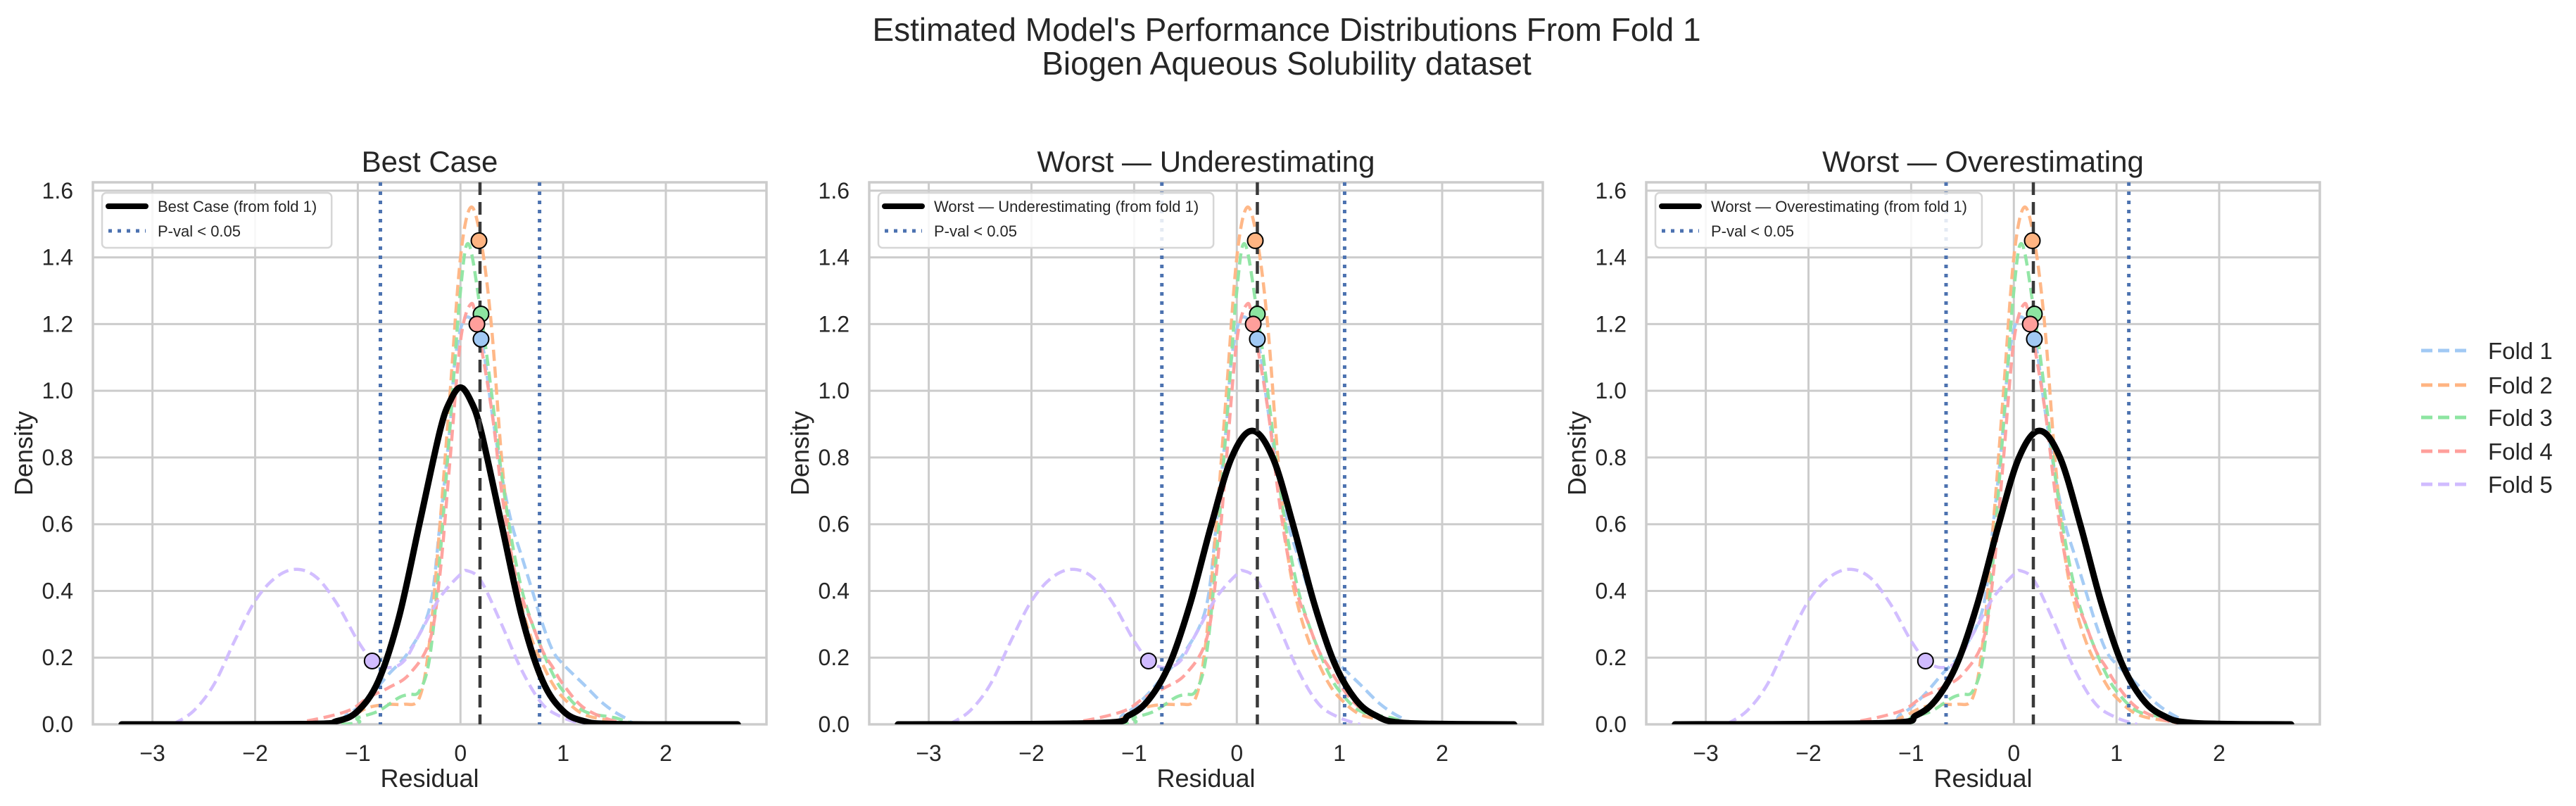  Describe the element at coordinates (237, 207) in the screenshot. I see `reference-legend-label: Best Case (from fold 1)` at that location.